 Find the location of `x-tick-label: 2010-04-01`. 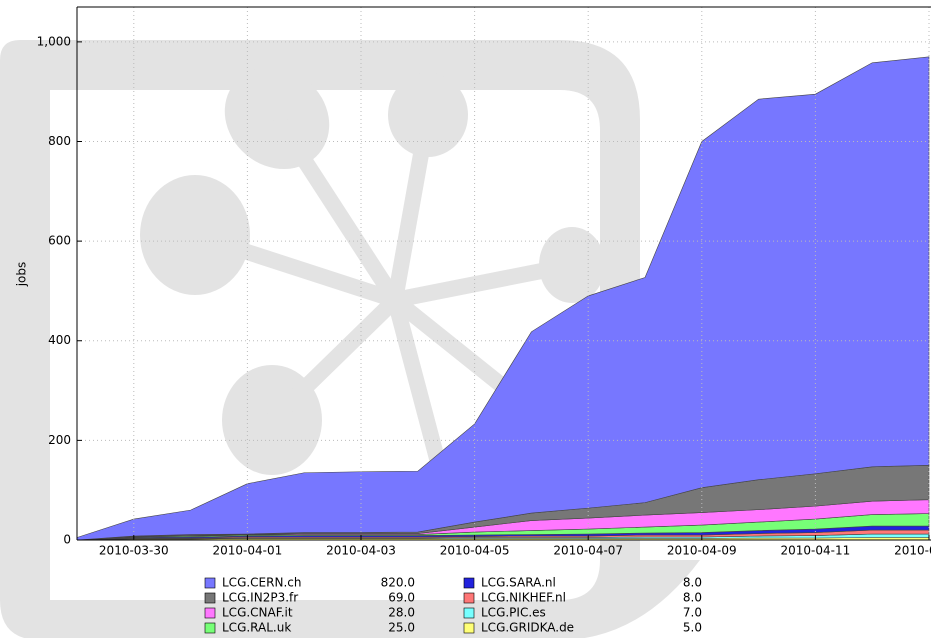

x-tick-label: 2010-04-01 is located at coordinates (248, 551).